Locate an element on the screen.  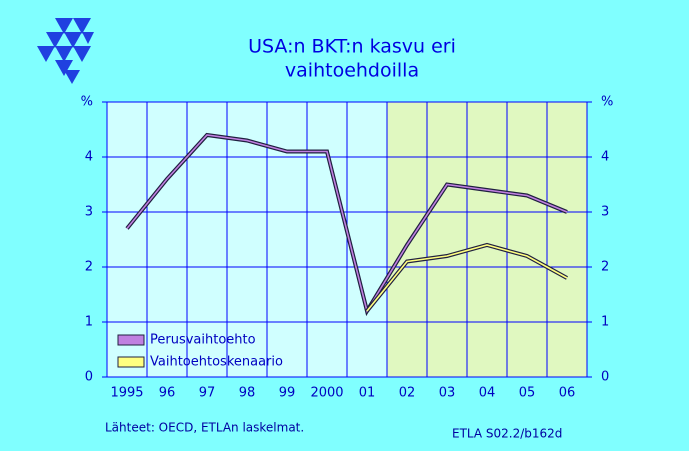
x-tick-label: 96 is located at coordinates (167, 393).